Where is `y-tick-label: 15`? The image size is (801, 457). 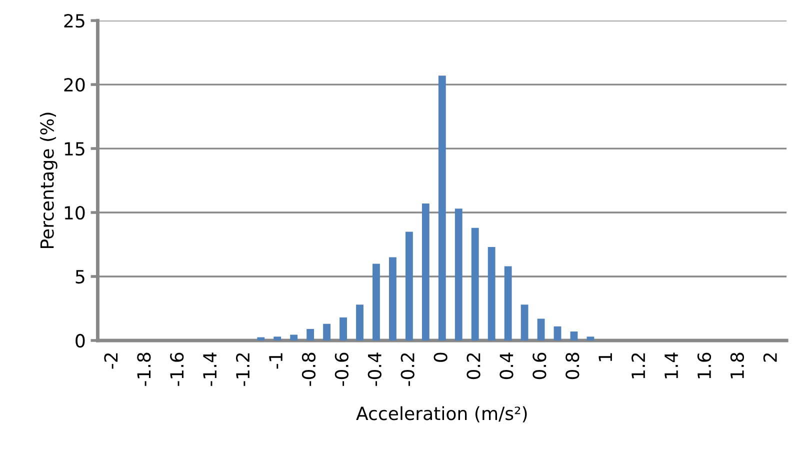
y-tick-label: 15 is located at coordinates (74, 149).